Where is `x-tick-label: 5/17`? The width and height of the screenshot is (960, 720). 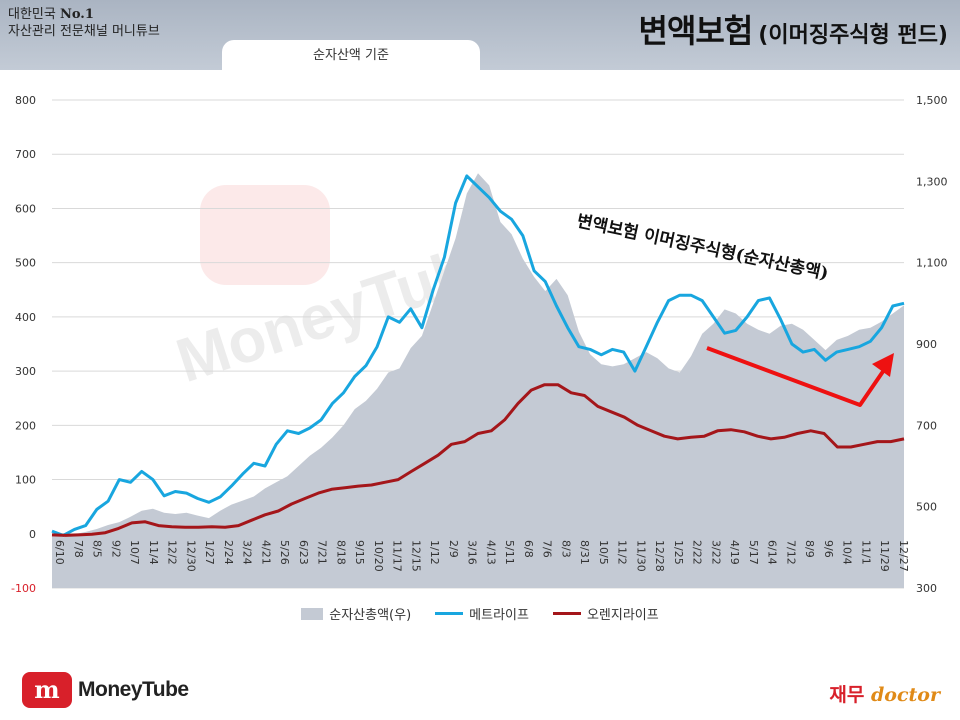
x-tick-label: 5/17 is located at coordinates (753, 552).